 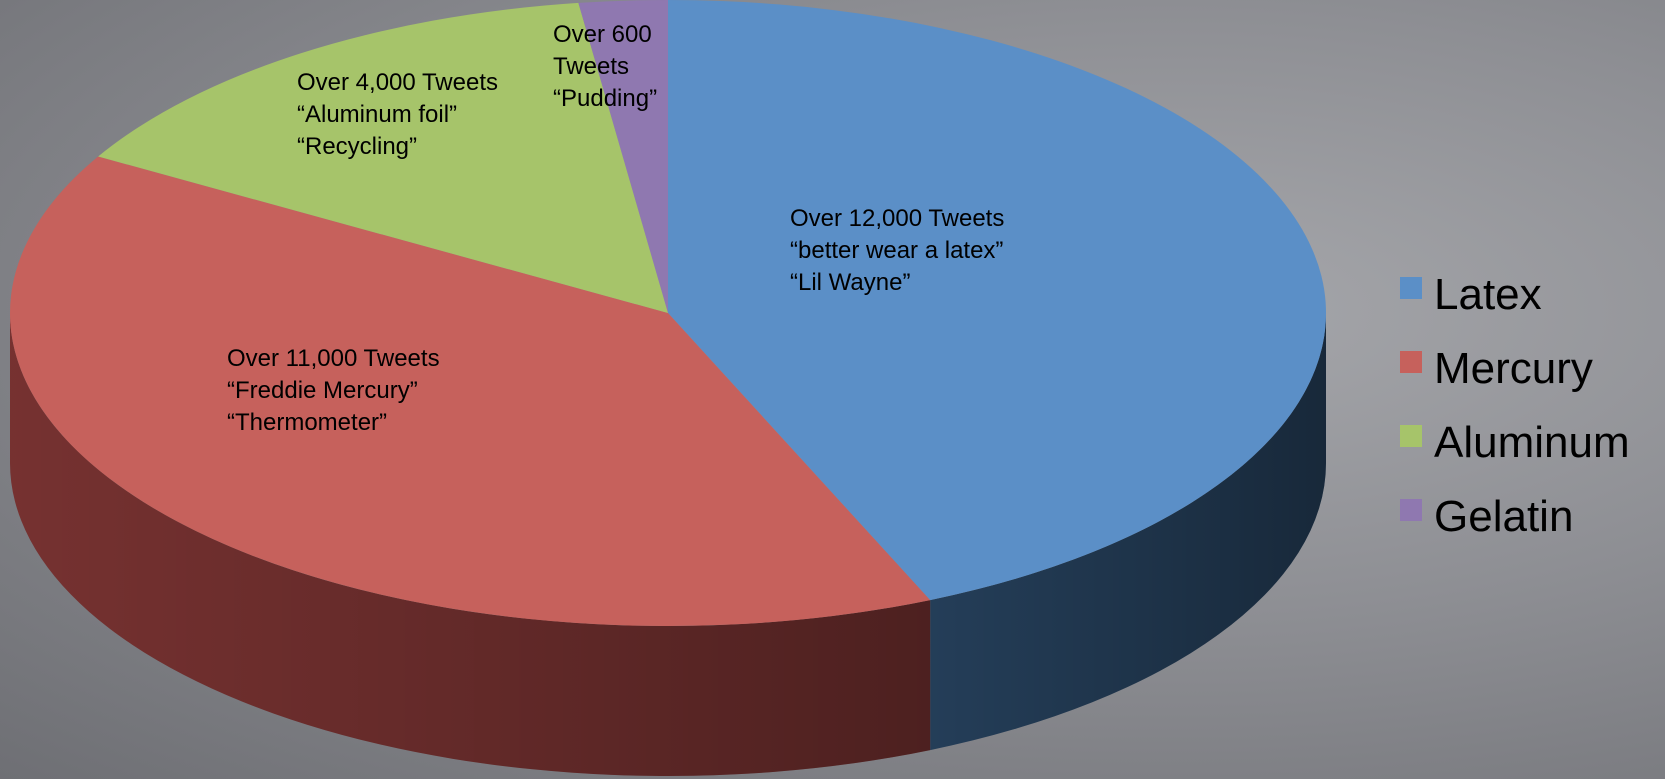 I want to click on pie-side-shade-latex, so click(x=1128, y=532).